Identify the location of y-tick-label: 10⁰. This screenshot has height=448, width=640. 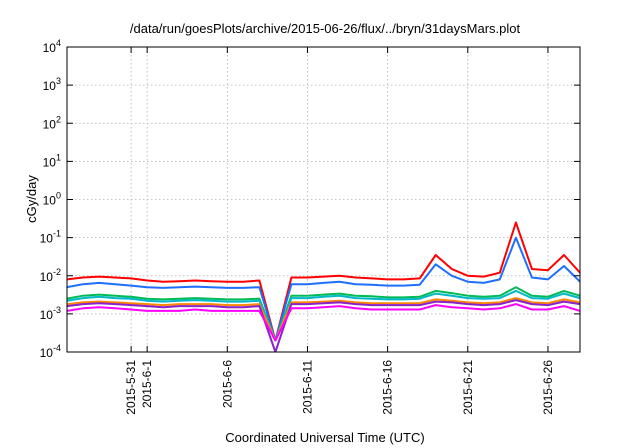
(52, 199).